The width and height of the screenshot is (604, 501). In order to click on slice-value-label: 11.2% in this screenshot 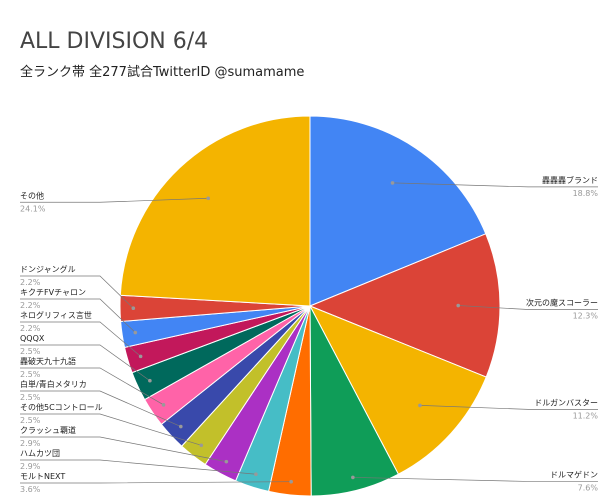, I will do `click(586, 415)`.